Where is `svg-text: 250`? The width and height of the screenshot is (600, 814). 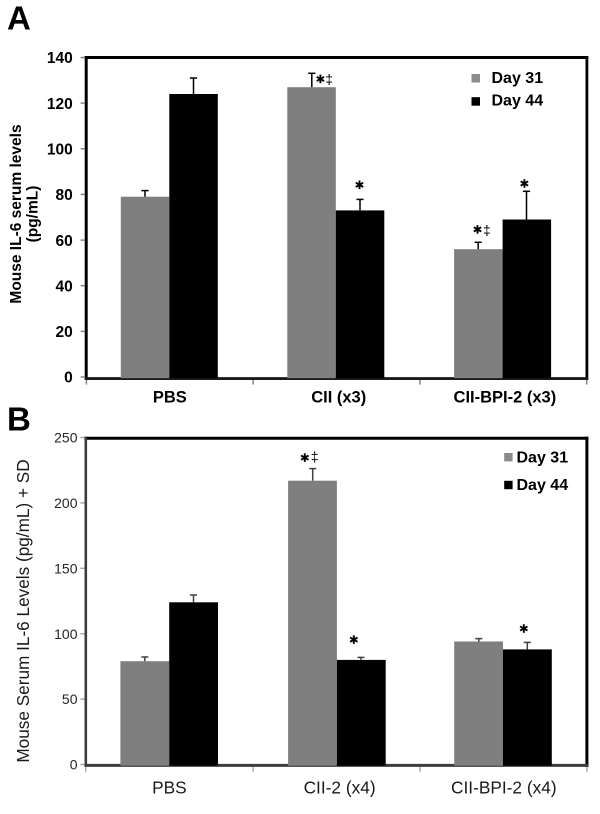 svg-text: 250 is located at coordinates (66, 438).